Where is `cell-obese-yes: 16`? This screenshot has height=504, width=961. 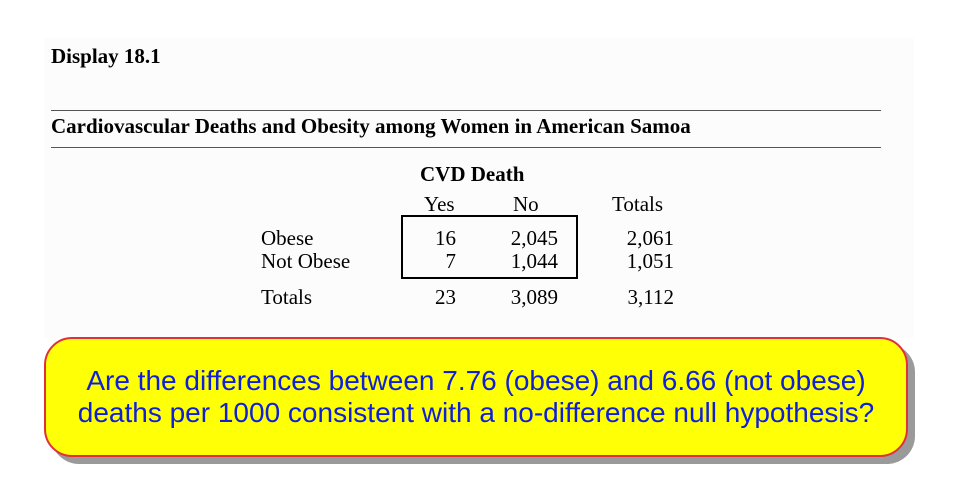 cell-obese-yes: 16 is located at coordinates (445, 238).